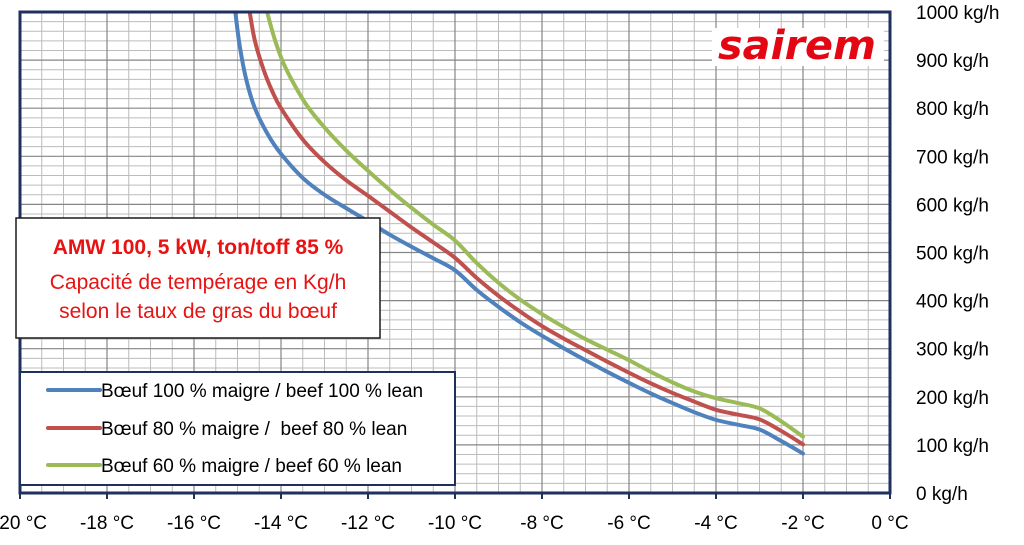 This screenshot has height=545, width=1024. I want to click on y-tick-label: 300 kg/h, so click(952, 350).